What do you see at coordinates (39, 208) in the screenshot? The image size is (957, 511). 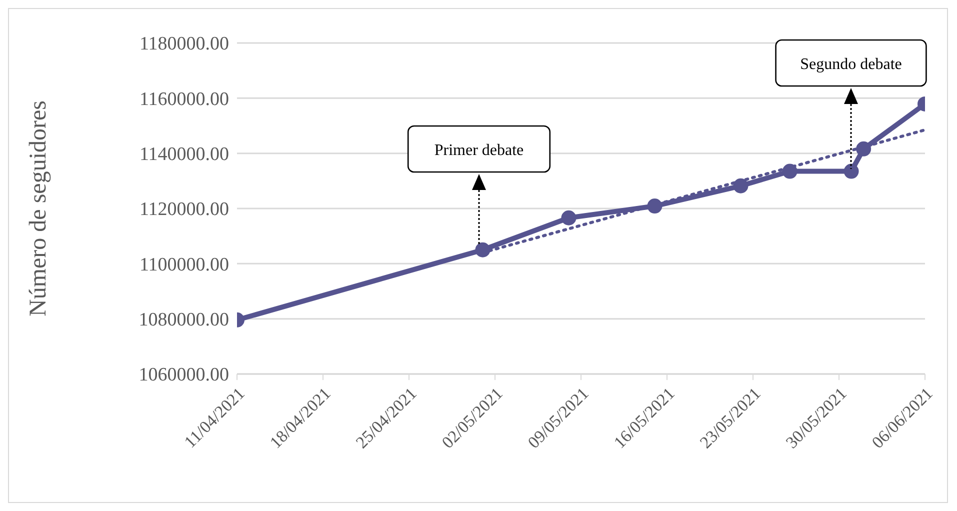 I see `y-axis-title: Número de seguidores` at bounding box center [39, 208].